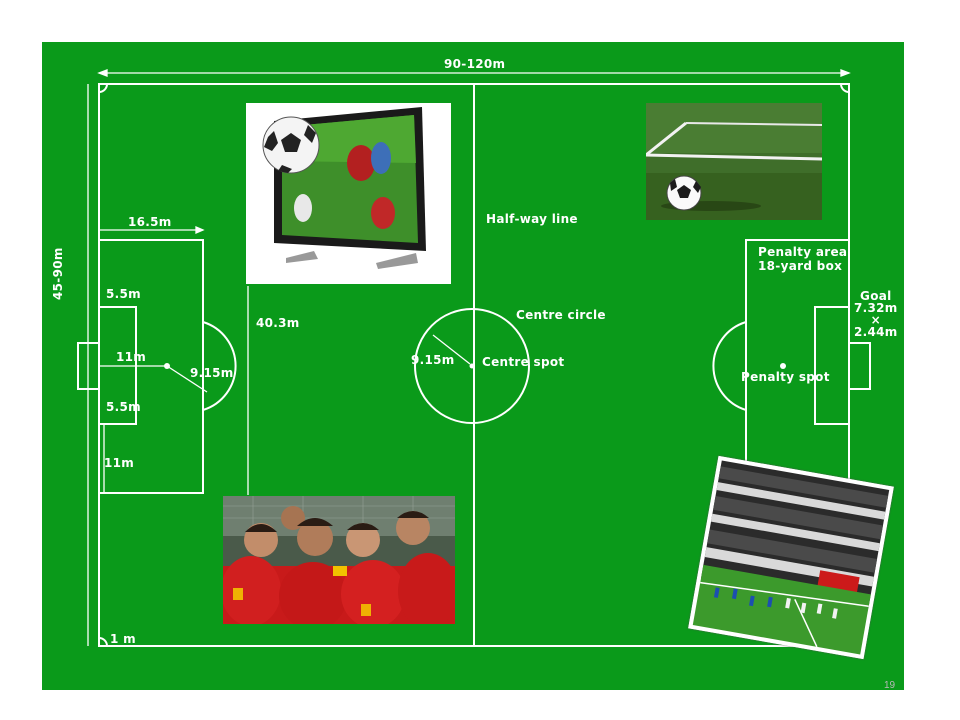 The image size is (960, 720). What do you see at coordinates (791, 557) in the screenshot?
I see `stadium-game-photo` at bounding box center [791, 557].